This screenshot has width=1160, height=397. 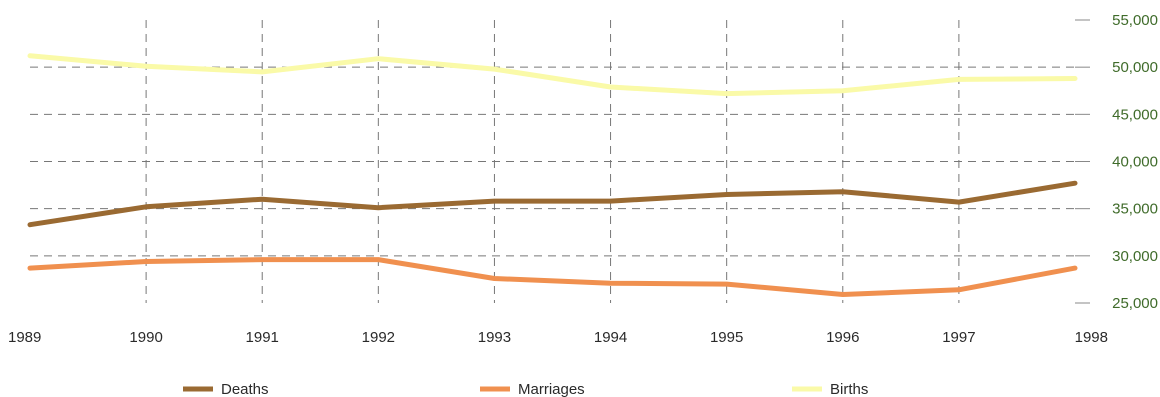 What do you see at coordinates (1135, 162) in the screenshot?
I see `y-tick-label: 40,000` at bounding box center [1135, 162].